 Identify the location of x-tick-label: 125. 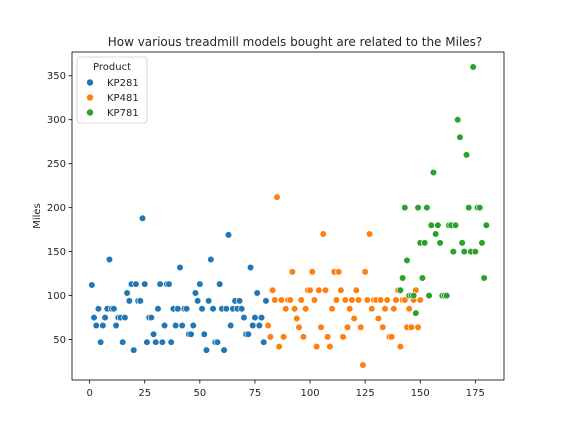
(365, 393).